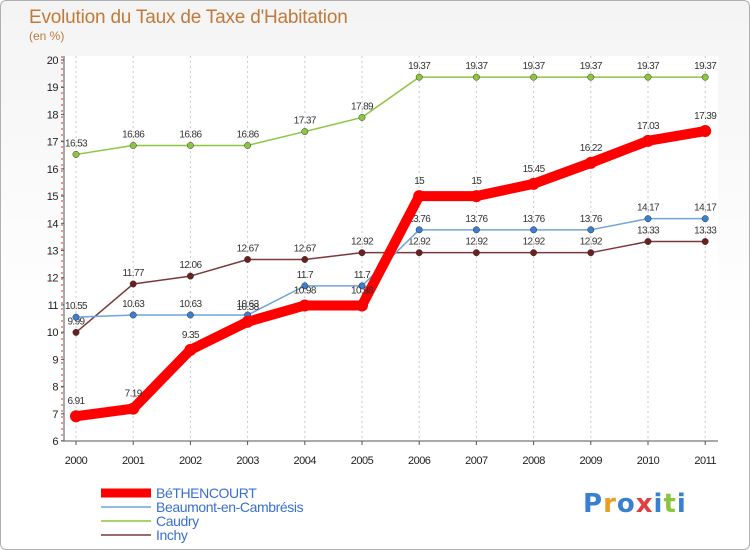 This screenshot has height=550, width=750. Describe the element at coordinates (76, 401) in the screenshot. I see `data-label-bethencourt: 6.91` at that location.